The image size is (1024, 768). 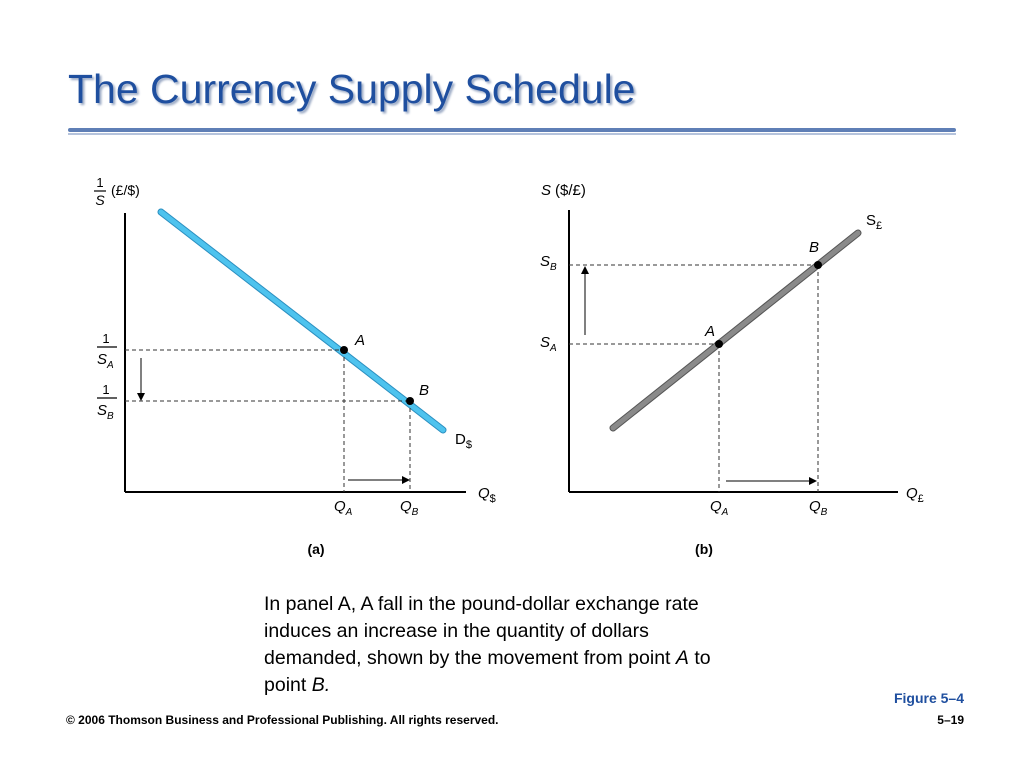 I want to click on demand-curve-label: D$, so click(x=463, y=441).